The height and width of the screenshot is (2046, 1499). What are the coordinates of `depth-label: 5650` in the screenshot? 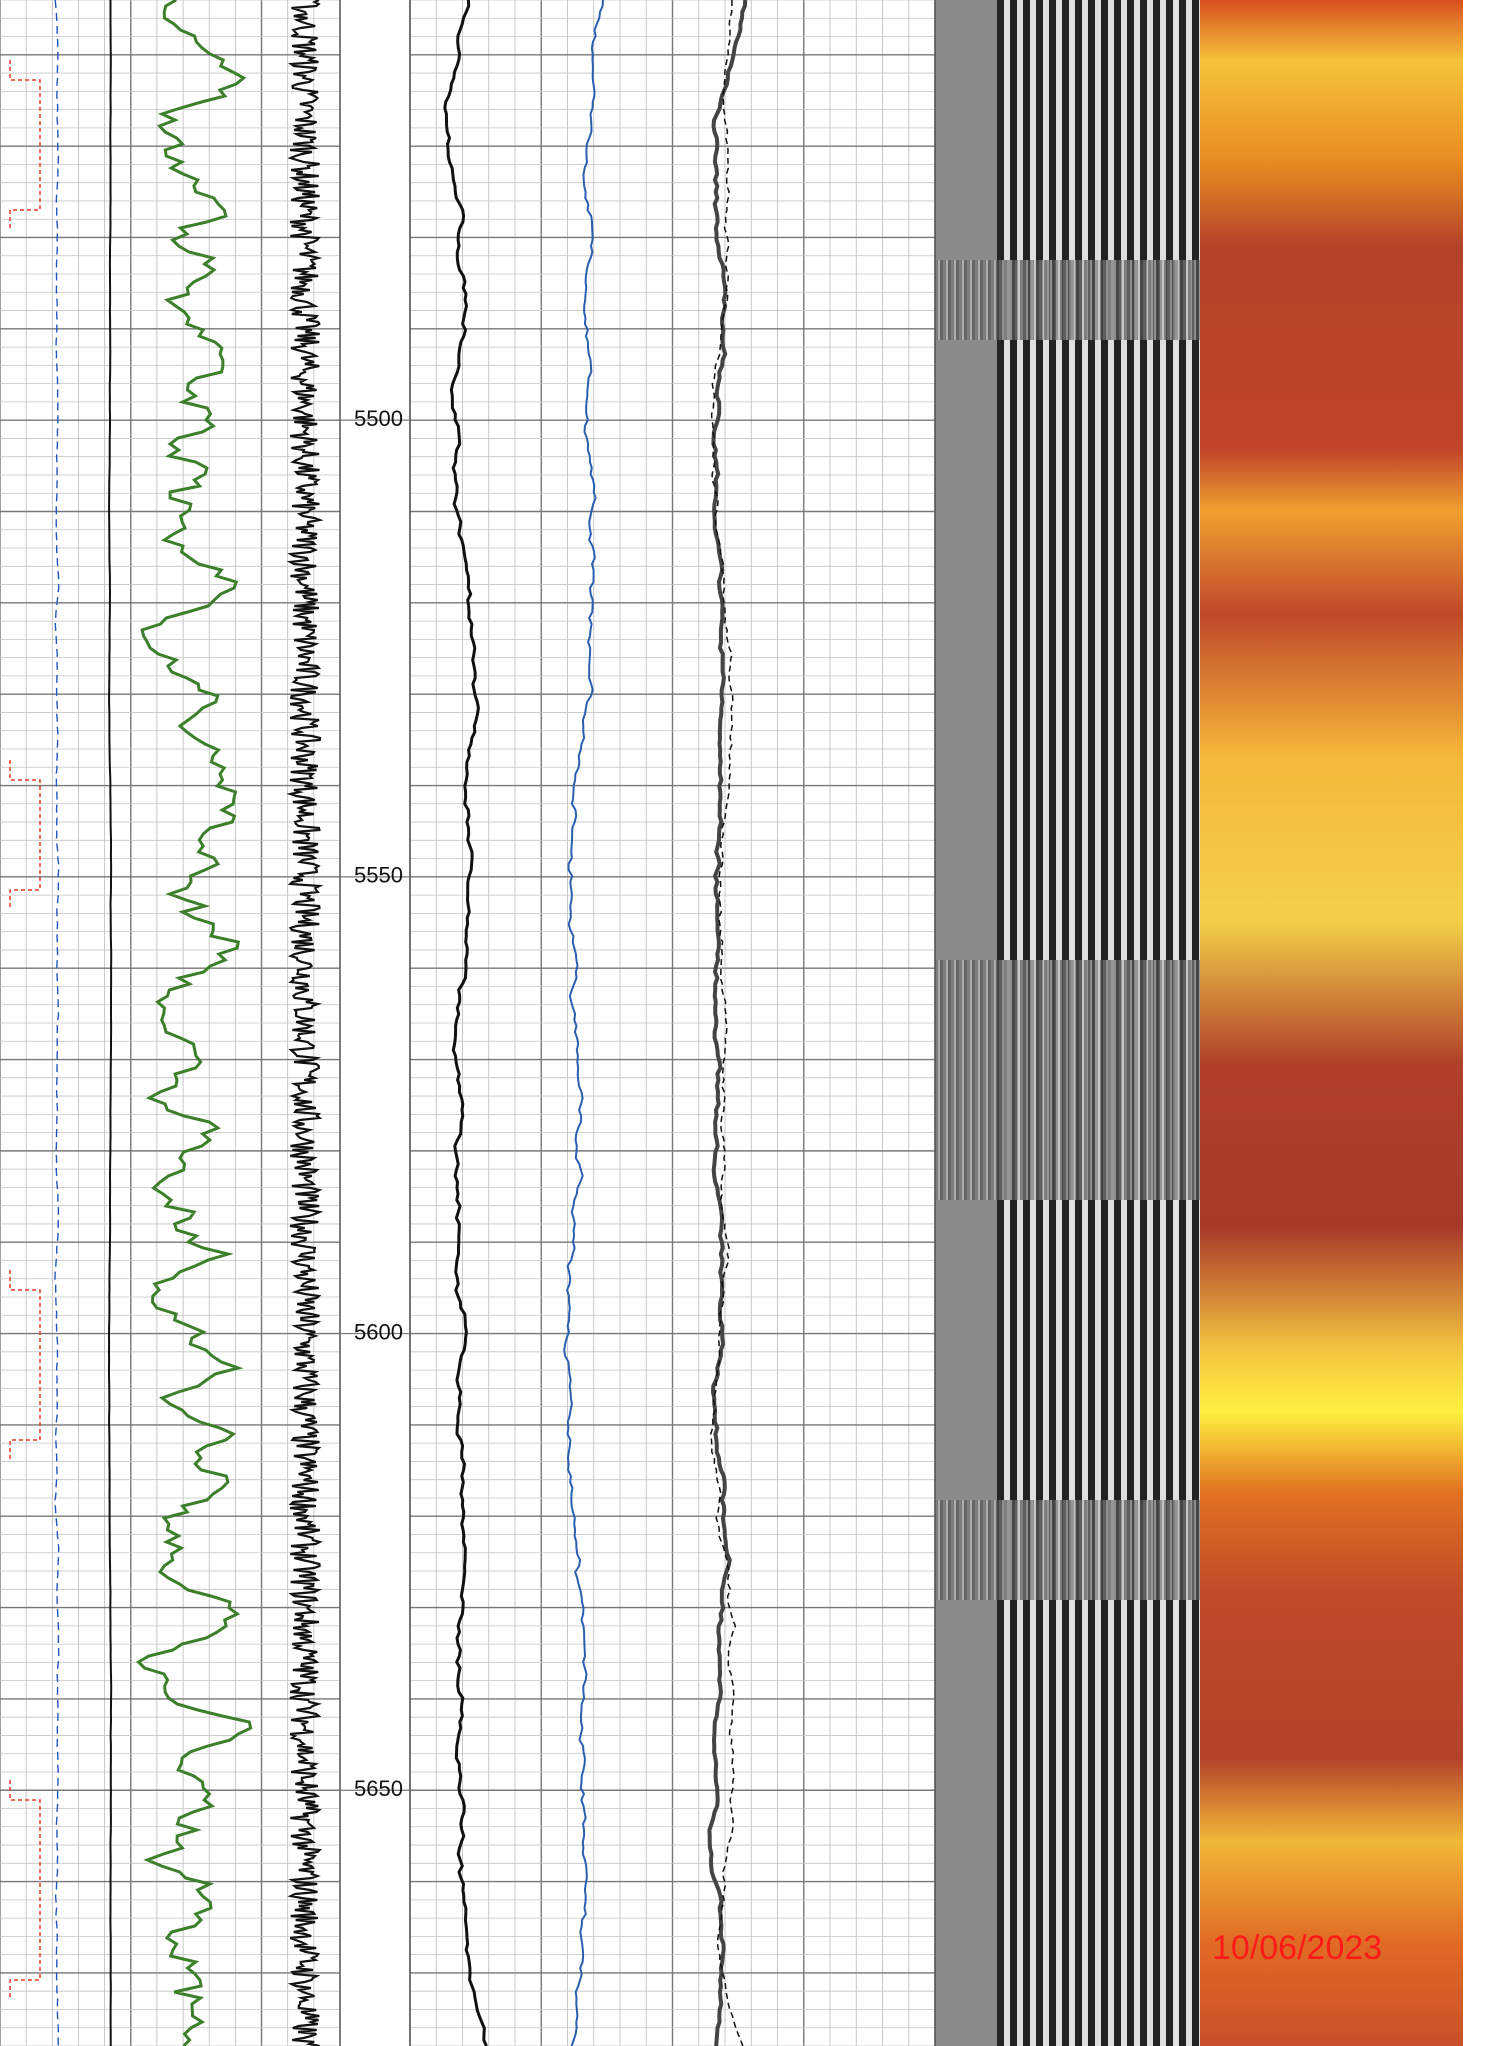 It's located at (378, 1788).